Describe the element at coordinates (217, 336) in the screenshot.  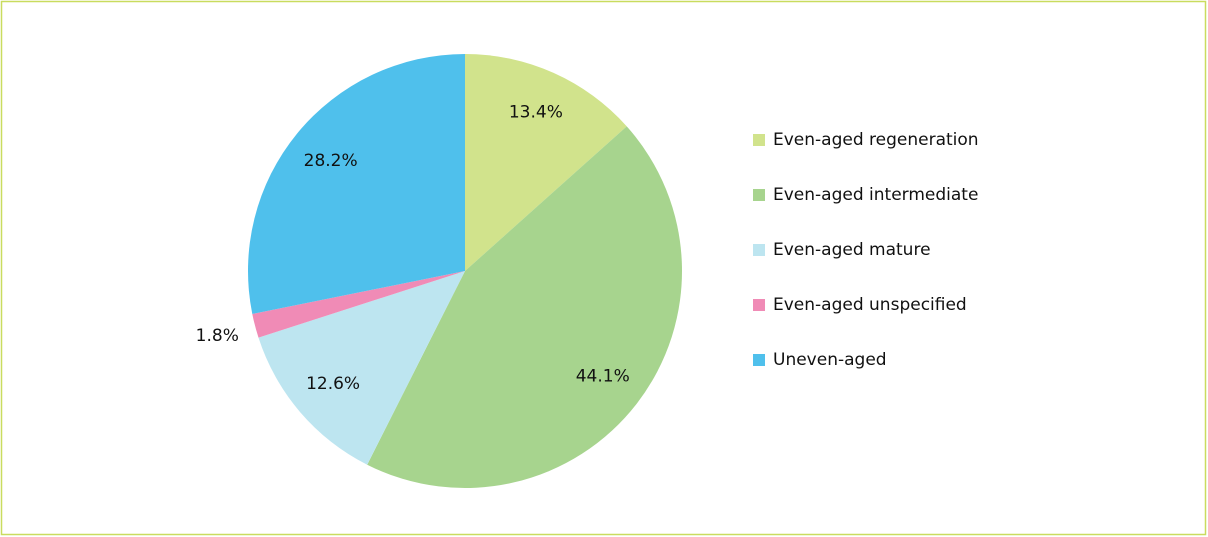
I see `data-label: 1.8%` at that location.